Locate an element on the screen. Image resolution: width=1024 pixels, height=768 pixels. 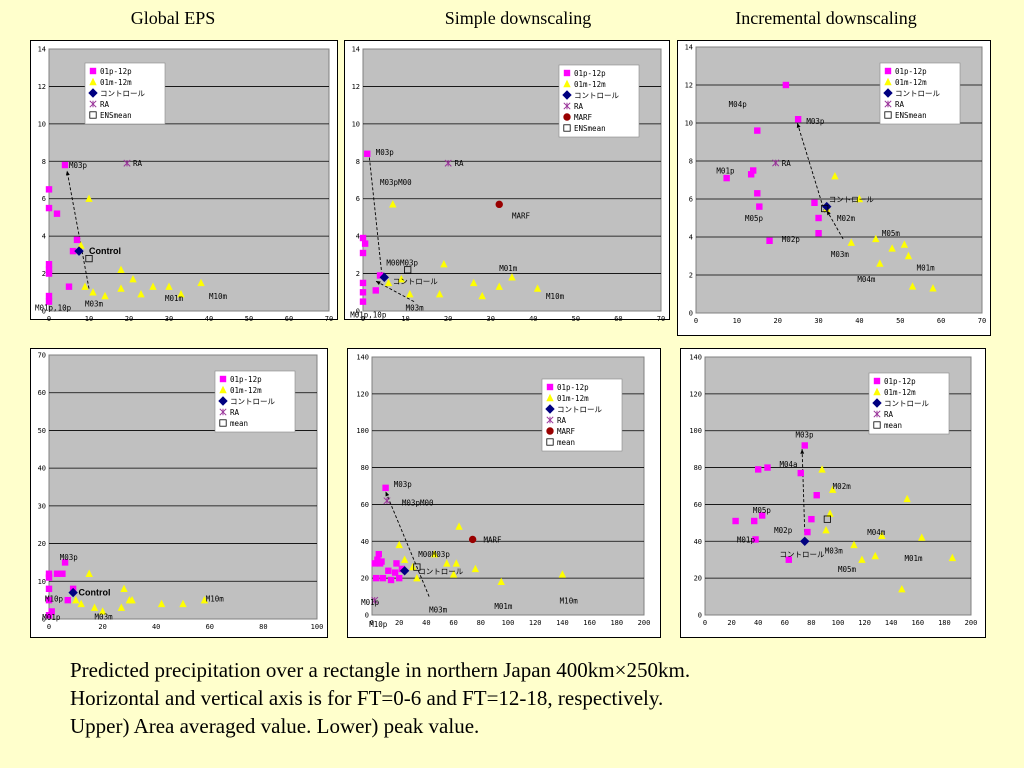
y-tick-label: 80 is located at coordinates (698, 468).